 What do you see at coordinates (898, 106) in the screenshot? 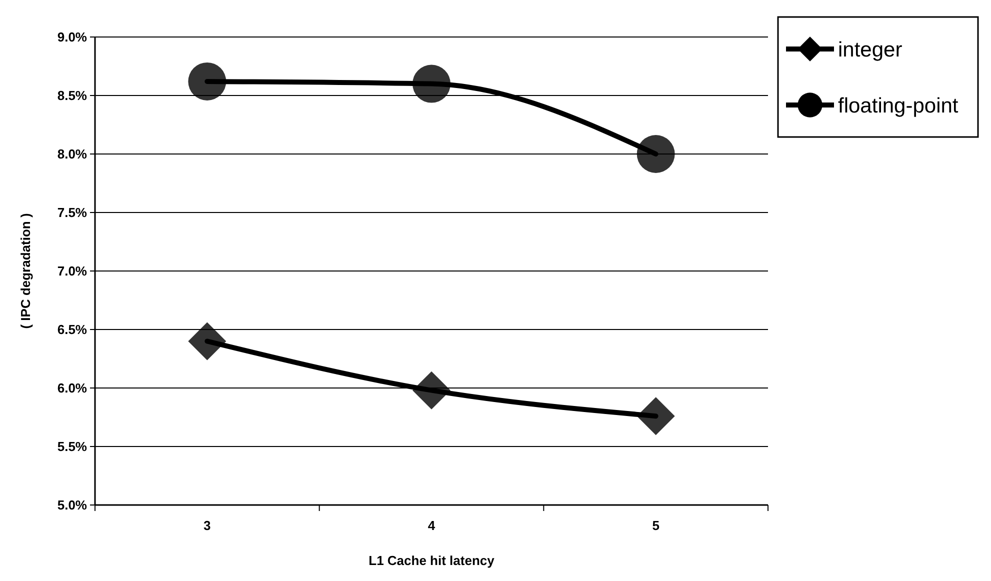
I see `legend-label: floating-point` at bounding box center [898, 106].